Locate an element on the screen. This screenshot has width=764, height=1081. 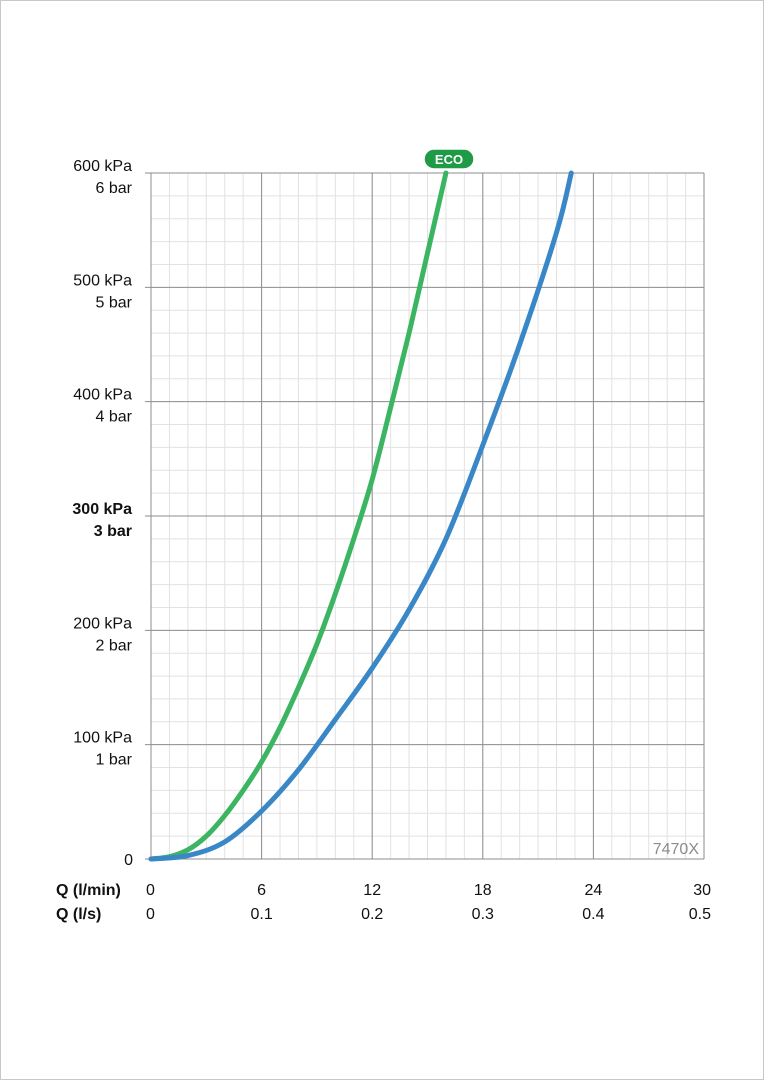
y-tick-label: 2 bar is located at coordinates (114, 645).